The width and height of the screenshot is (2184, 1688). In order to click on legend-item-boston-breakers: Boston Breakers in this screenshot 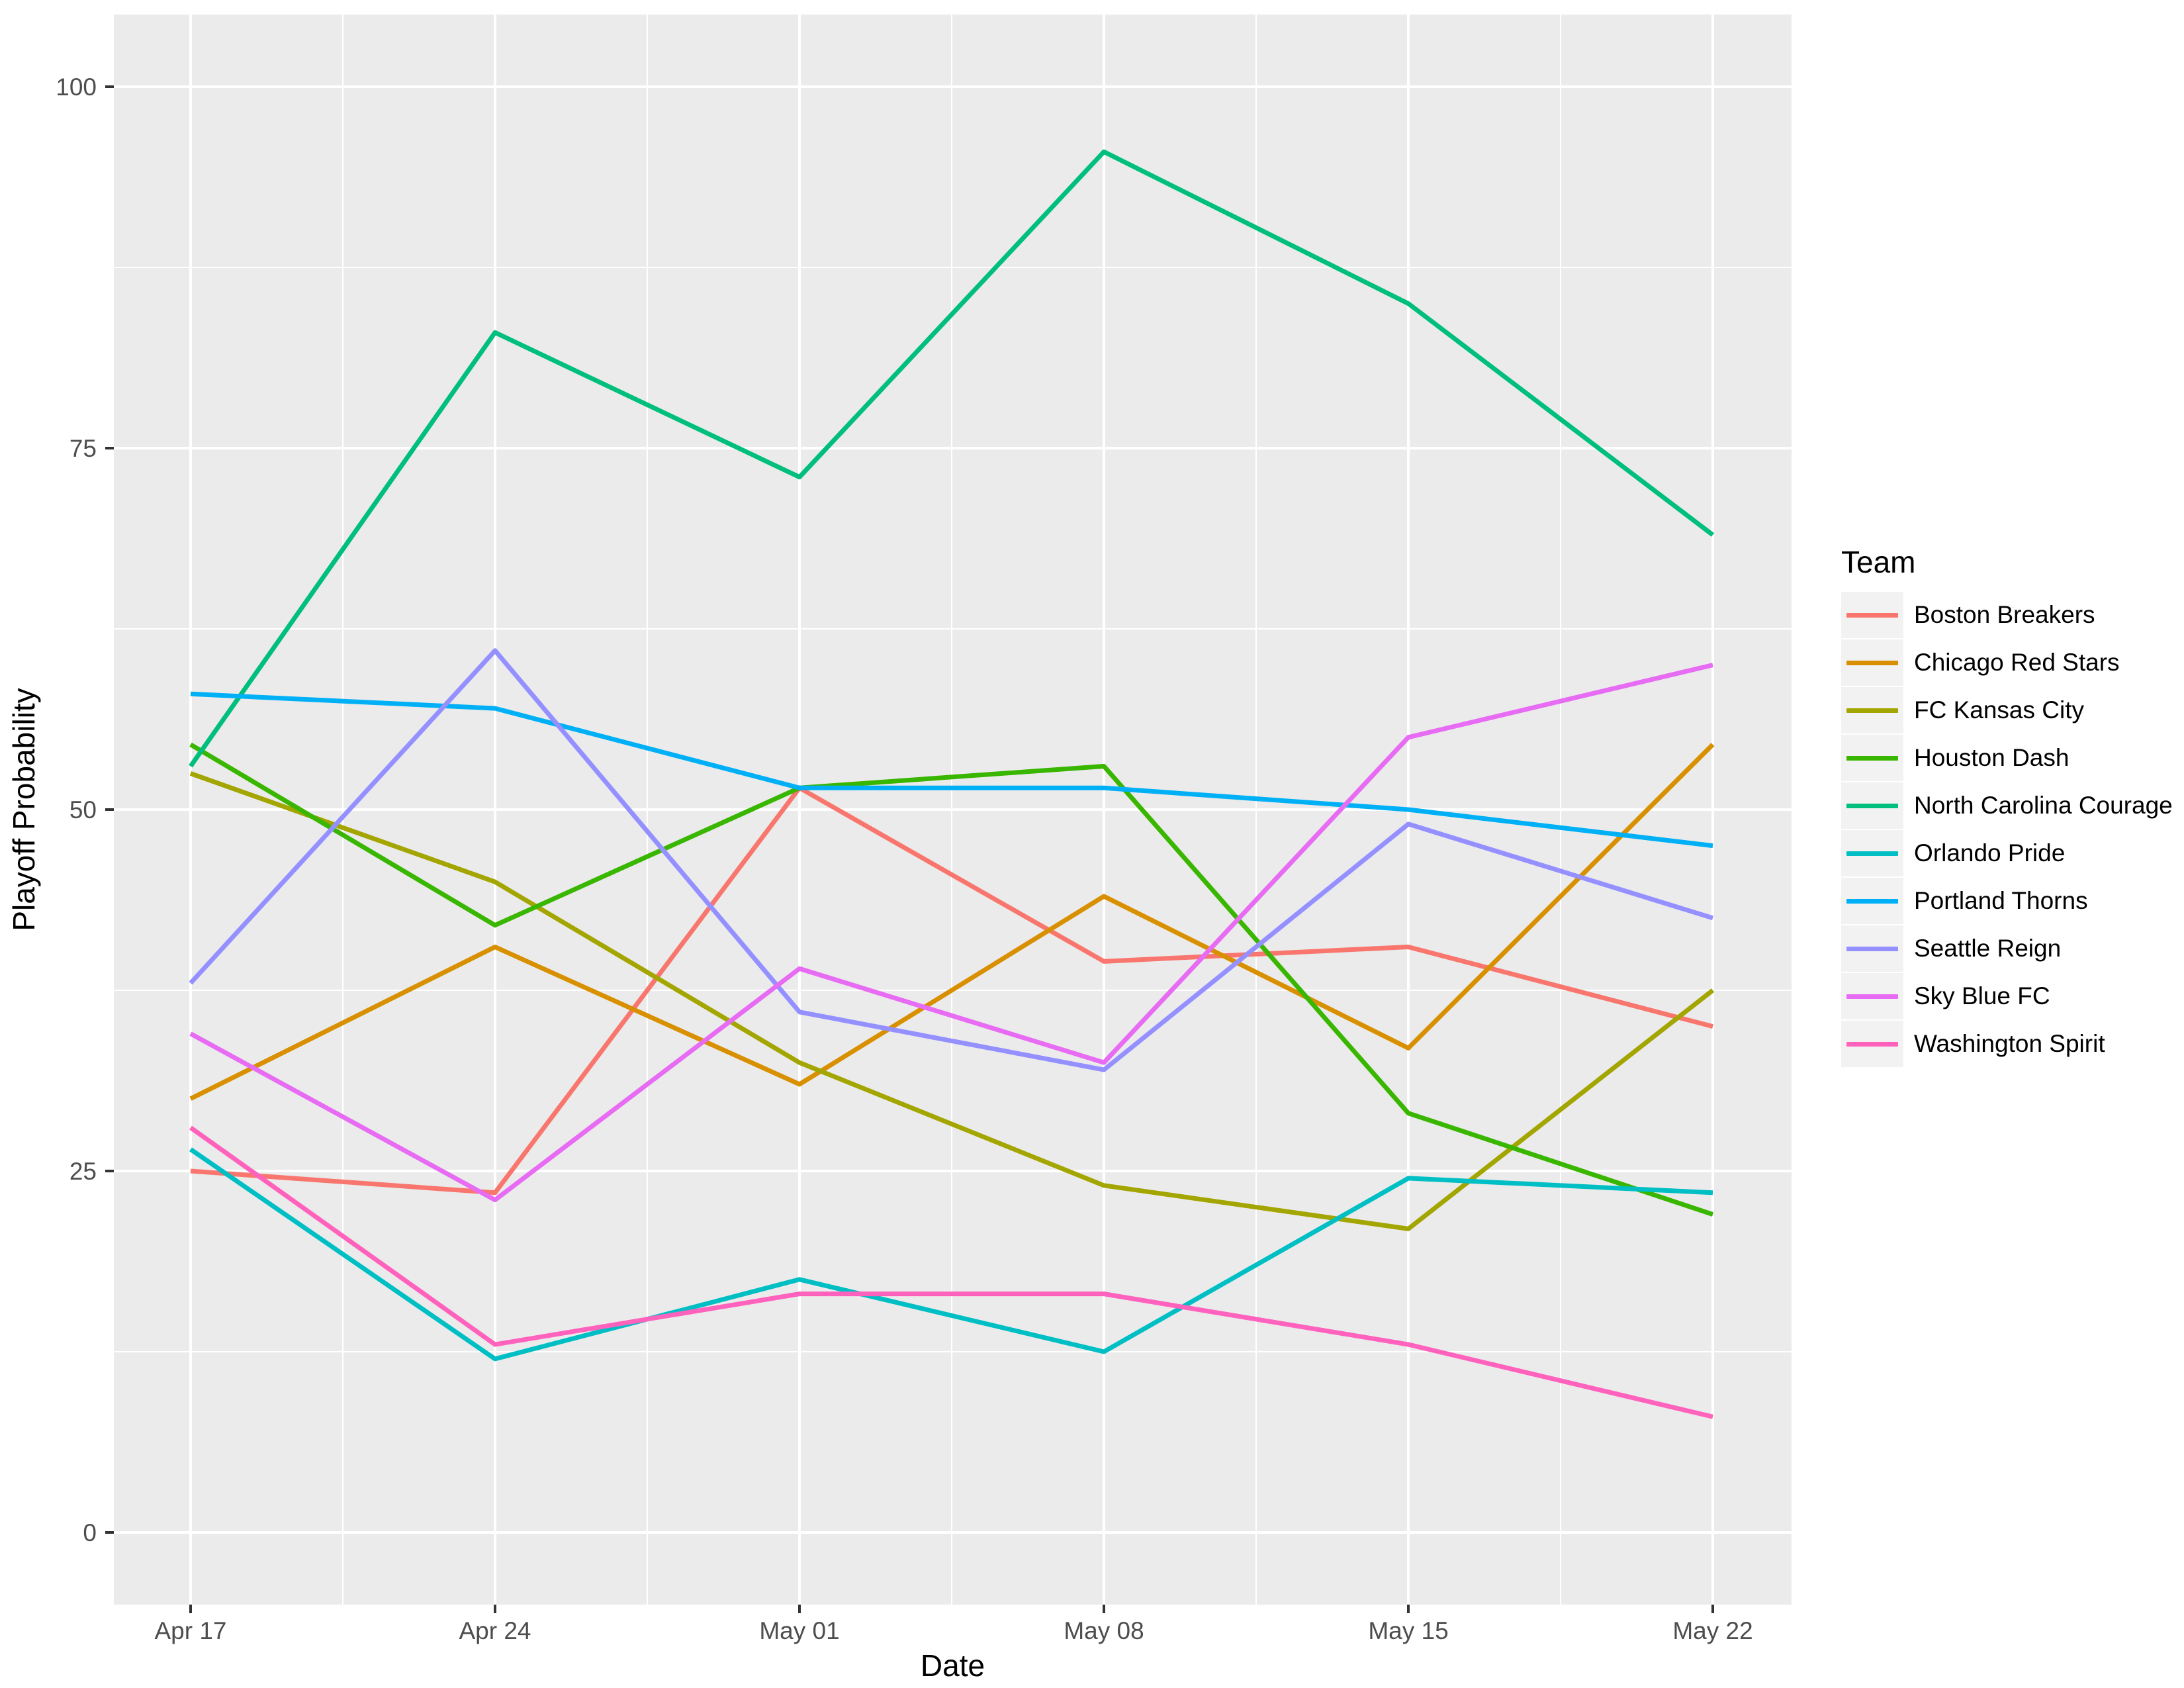, I will do `click(2007, 615)`.